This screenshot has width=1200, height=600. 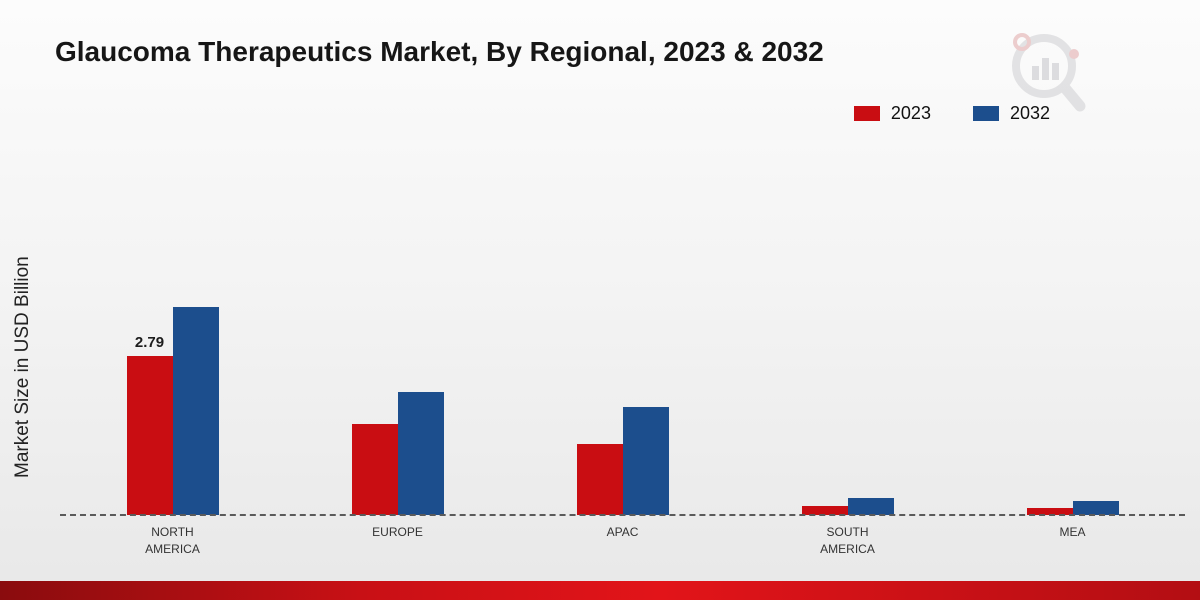 What do you see at coordinates (847, 348) in the screenshot?
I see `bar-group: SOUTH AMERICA` at bounding box center [847, 348].